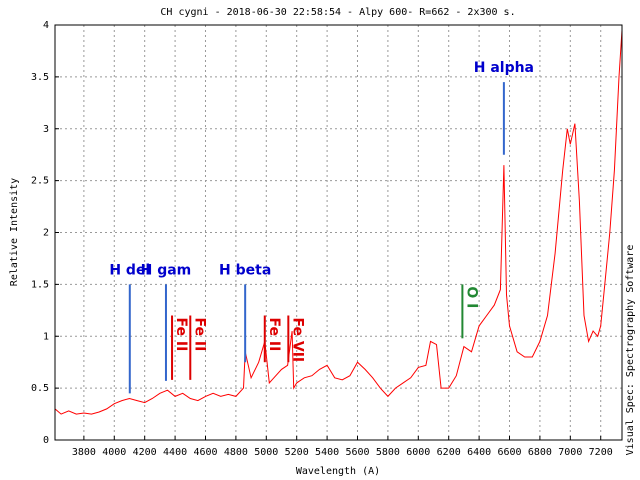  What do you see at coordinates (236, 452) in the screenshot?
I see `x-tick-label: 4800` at bounding box center [236, 452].